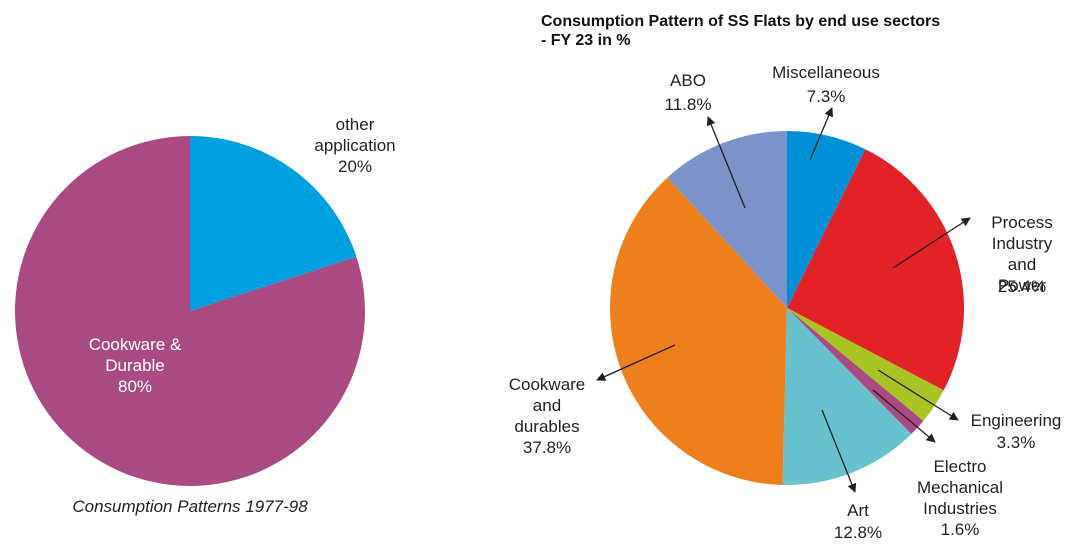 The height and width of the screenshot is (553, 1067). What do you see at coordinates (826, 96) in the screenshot?
I see `value-label: 7.3%` at bounding box center [826, 96].